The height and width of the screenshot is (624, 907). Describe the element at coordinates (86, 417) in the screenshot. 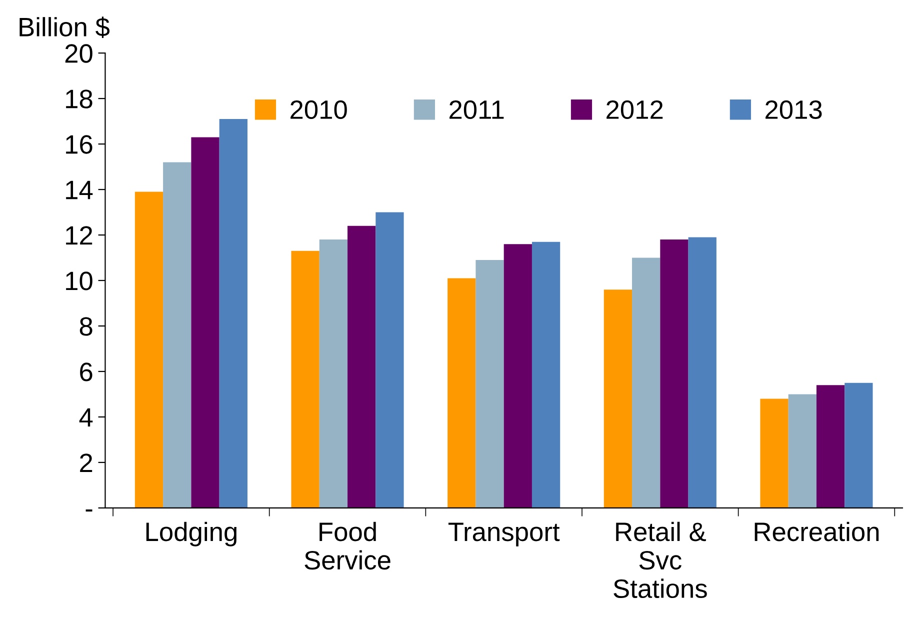

I see `y-tick-label: 4` at that location.